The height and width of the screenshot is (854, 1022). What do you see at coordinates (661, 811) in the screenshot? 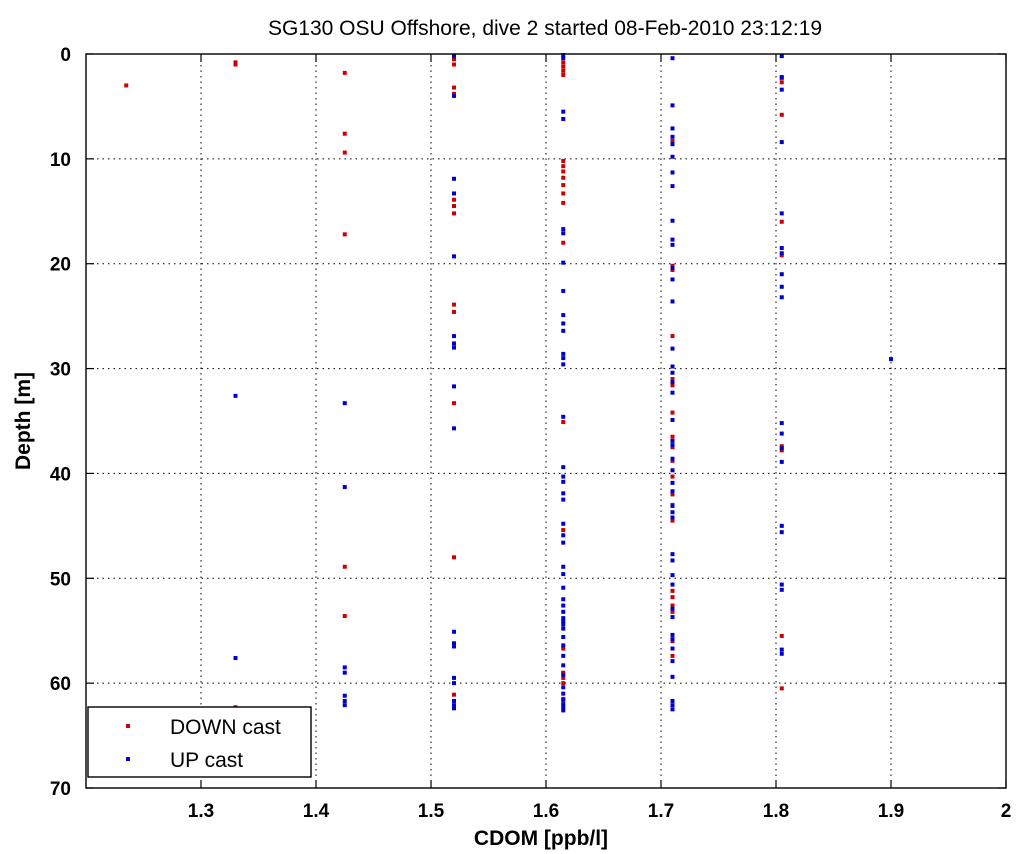
I see `x-tick-label: 1.7` at bounding box center [661, 811].